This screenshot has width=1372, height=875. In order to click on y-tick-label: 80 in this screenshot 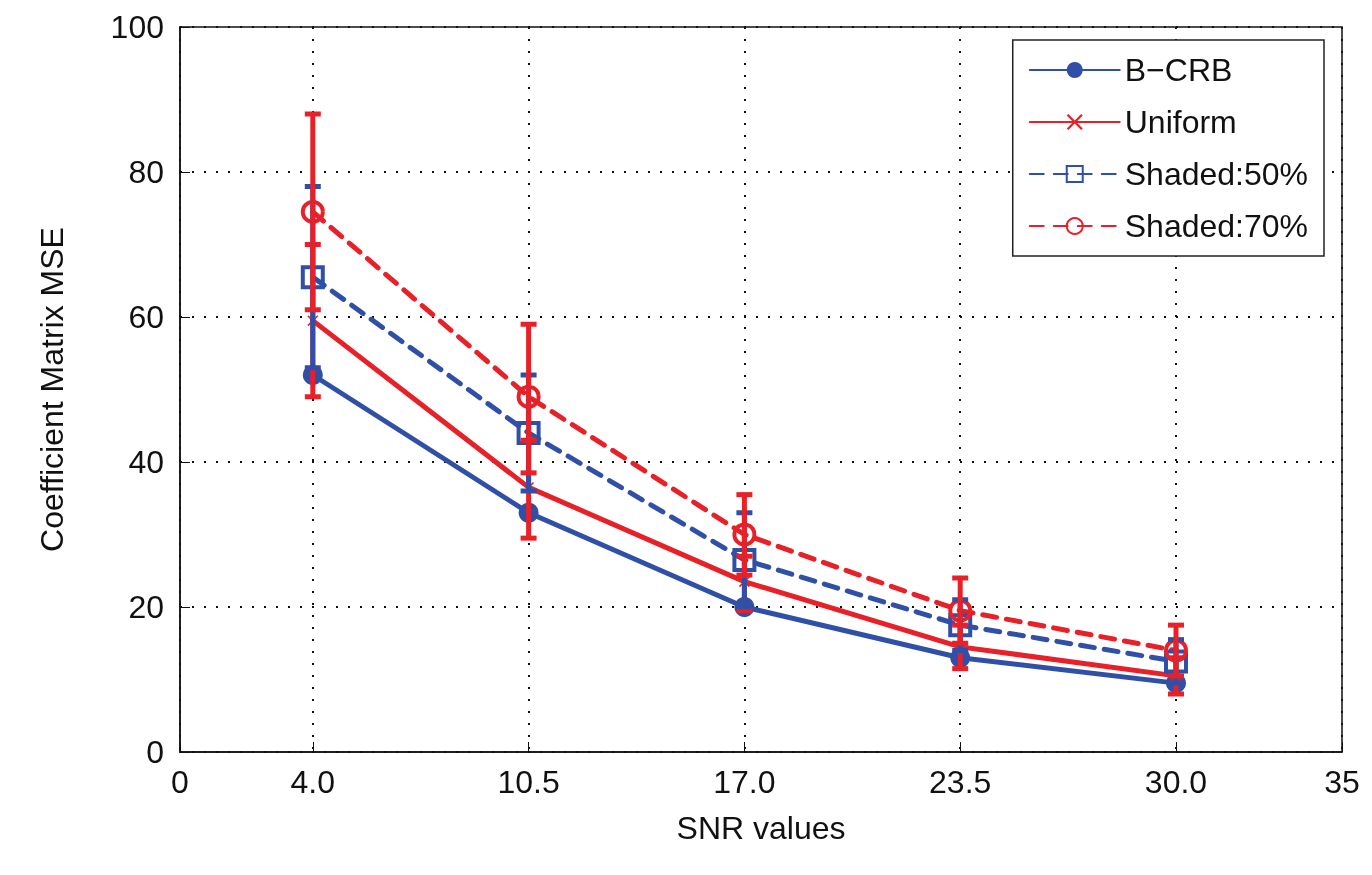, I will do `click(146, 172)`.